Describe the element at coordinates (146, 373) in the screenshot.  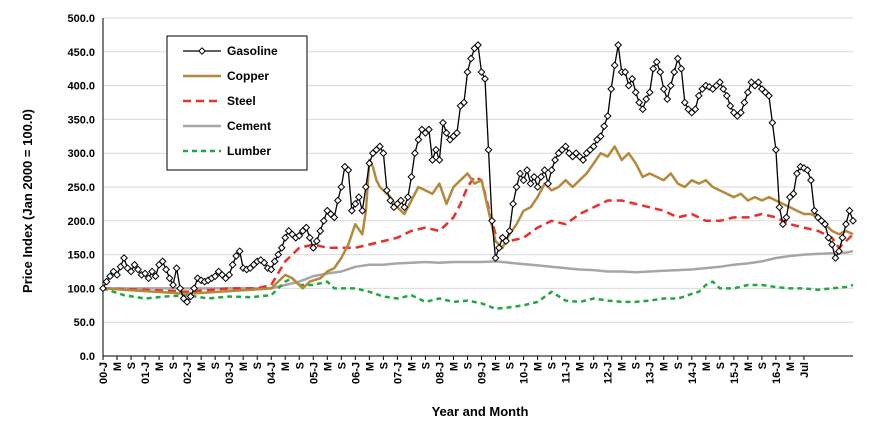
I see `x-tick-label: 01-J` at that location.